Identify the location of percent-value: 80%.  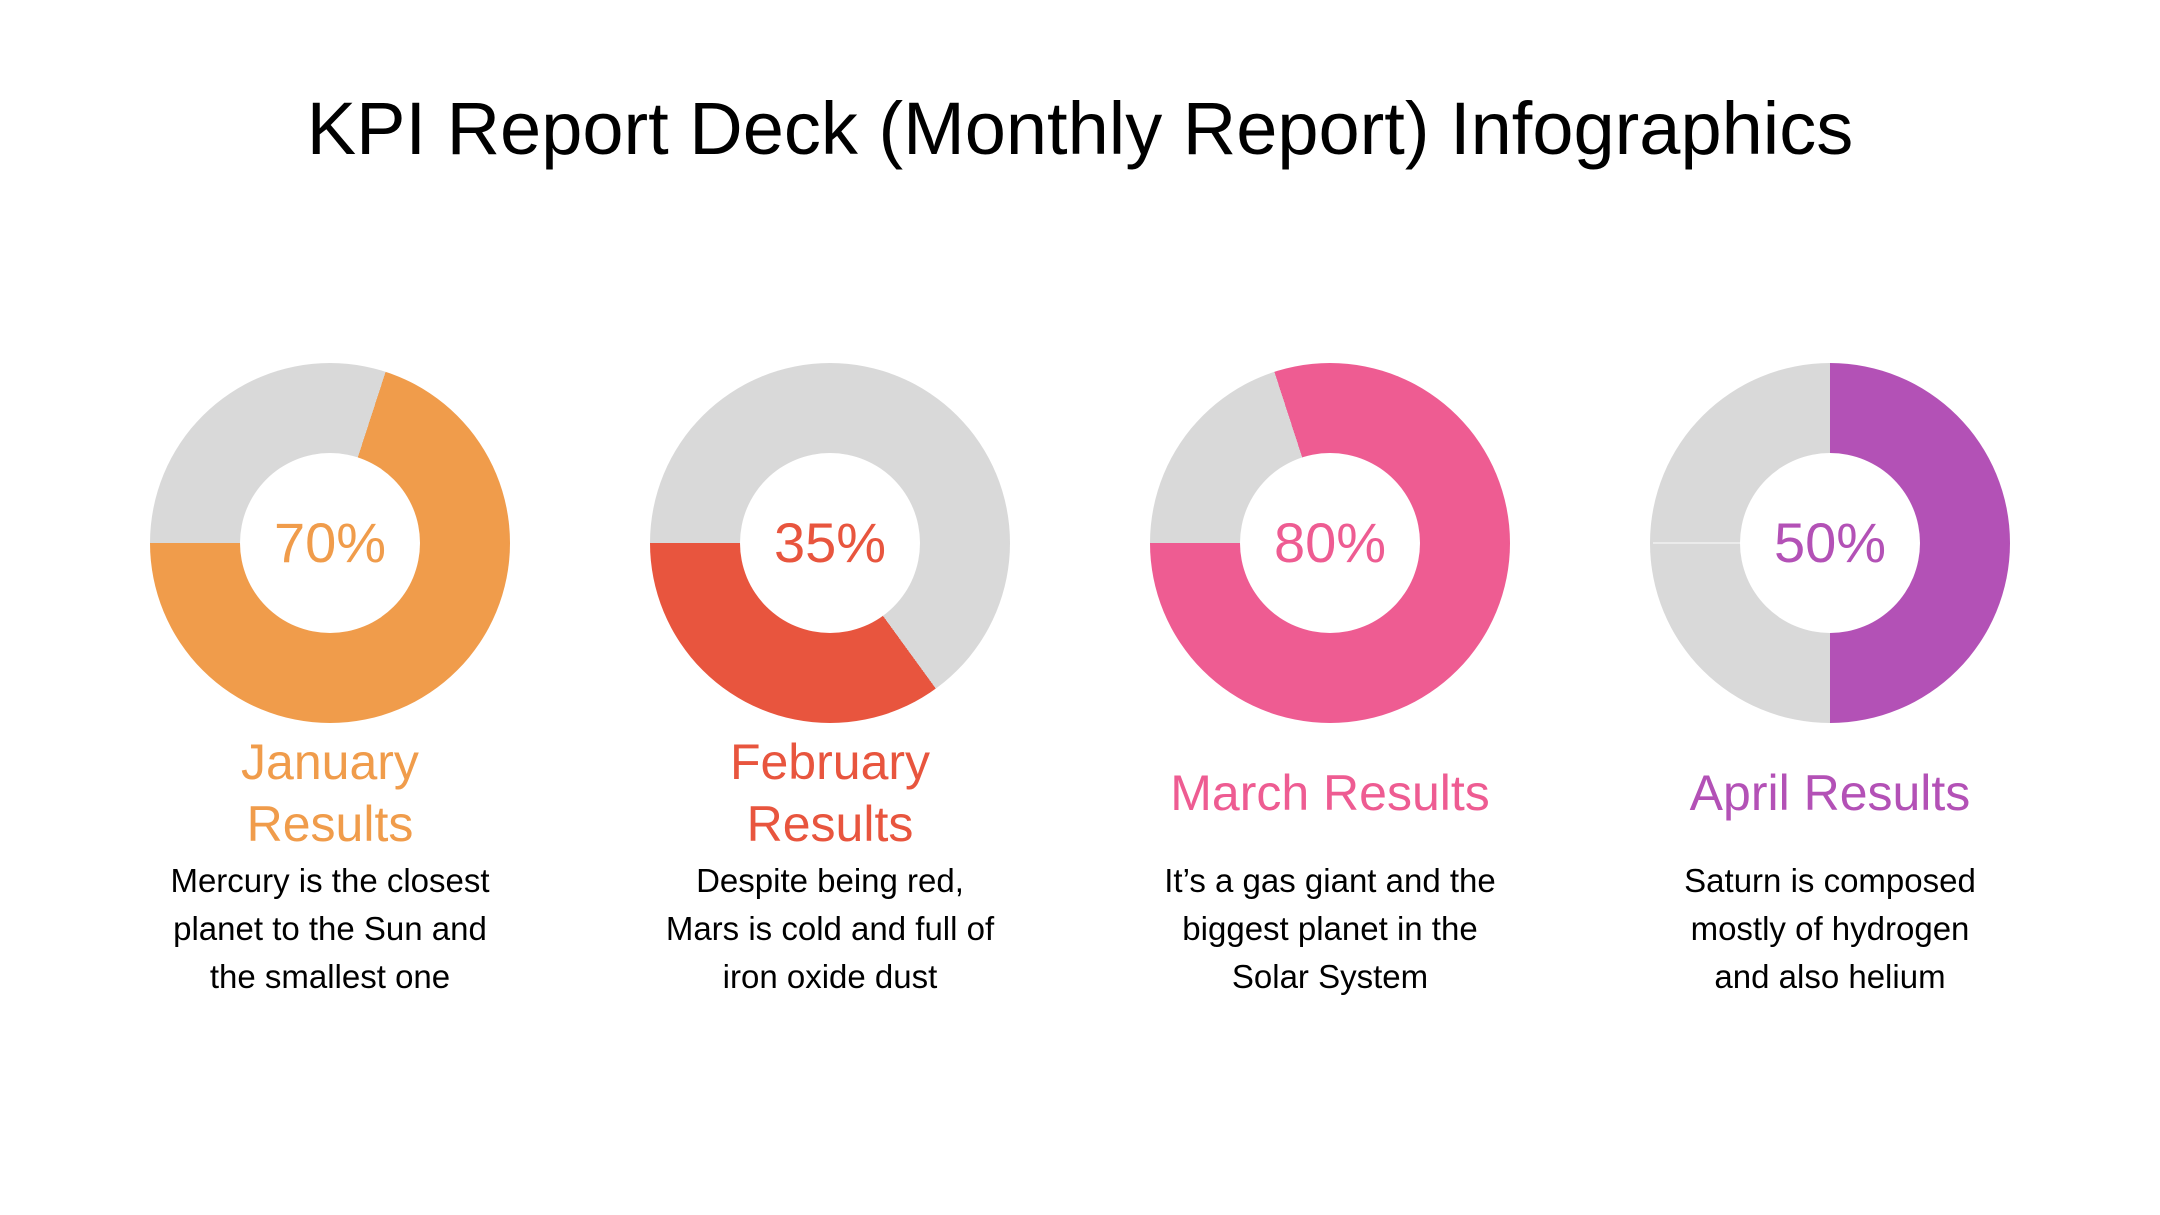
(1330, 542).